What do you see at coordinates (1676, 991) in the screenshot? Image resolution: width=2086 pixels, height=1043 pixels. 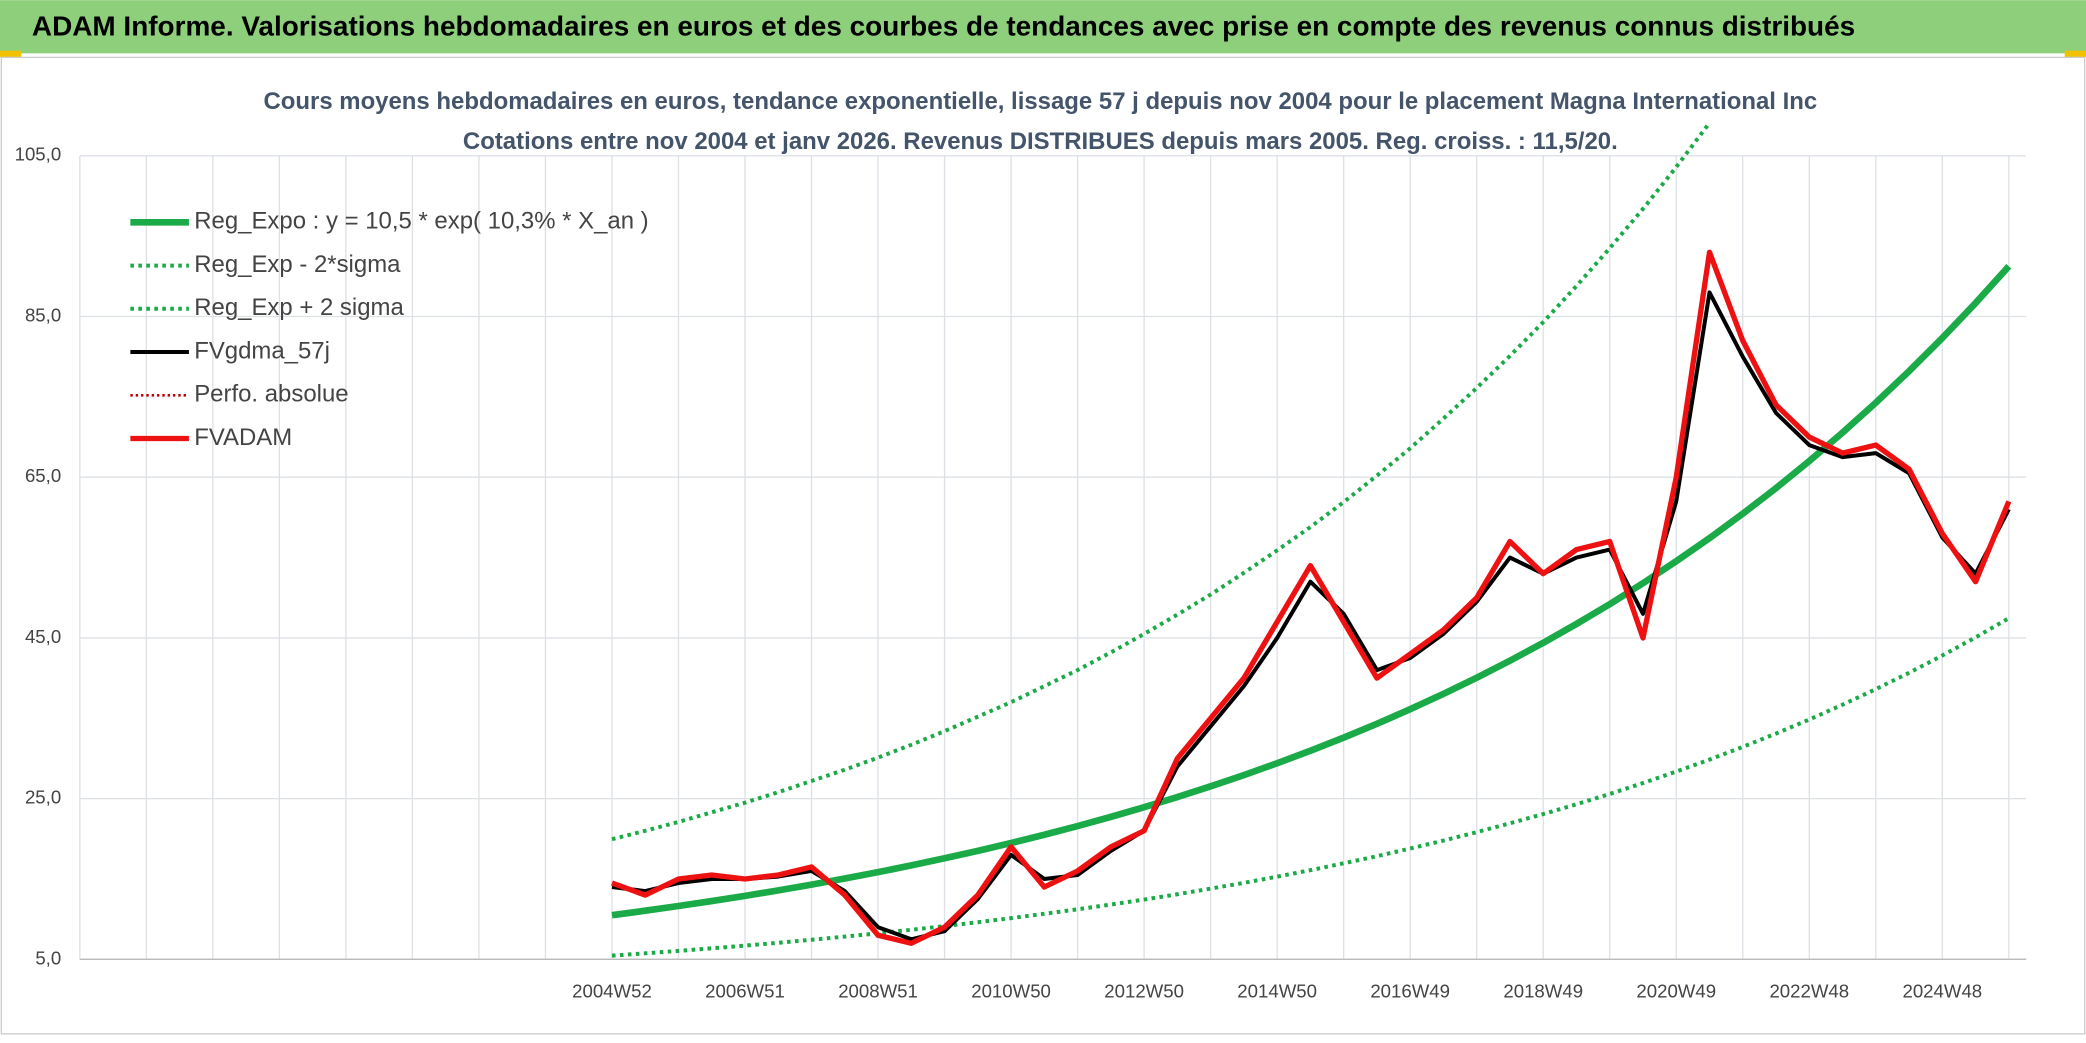 I see `x-tick-label: 2020W49` at bounding box center [1676, 991].